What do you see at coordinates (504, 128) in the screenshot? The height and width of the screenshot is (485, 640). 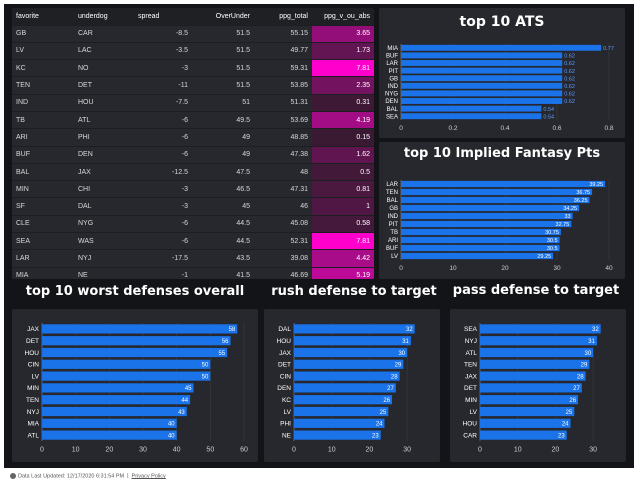 I see `x-tick-label: 0.4` at bounding box center [504, 128].